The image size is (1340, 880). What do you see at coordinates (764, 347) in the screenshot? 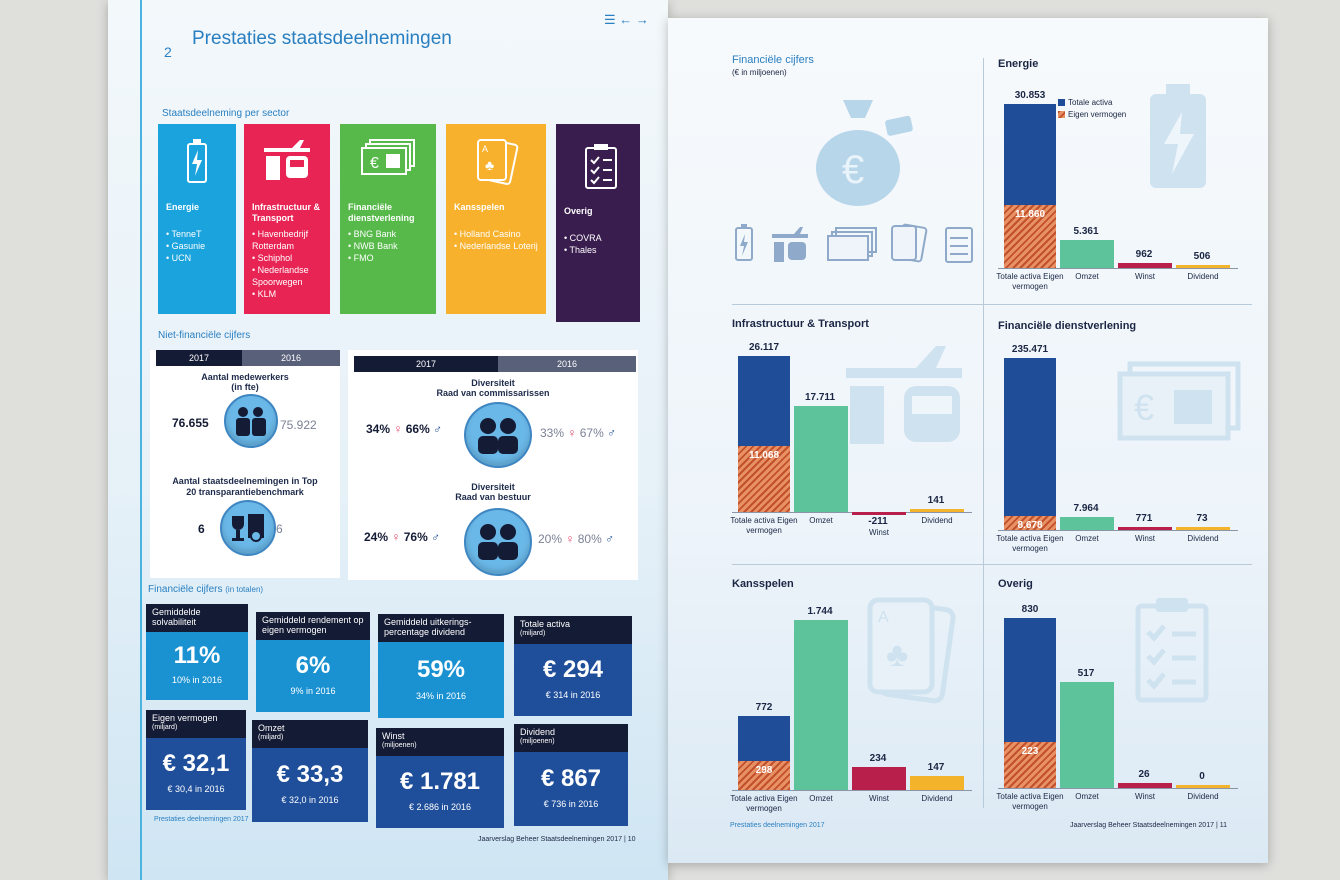
I see `chart-value-label: 26.117` at bounding box center [764, 347].